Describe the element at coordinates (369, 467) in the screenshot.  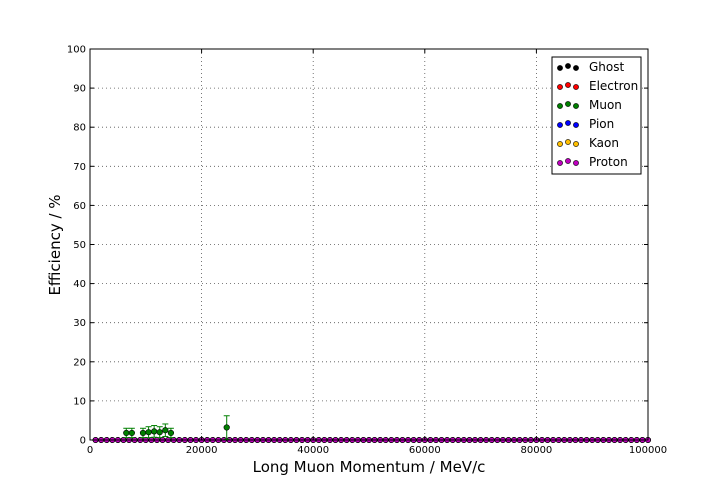
I see `x-axis-title: Long Muon Momentum / MeV/c` at that location.